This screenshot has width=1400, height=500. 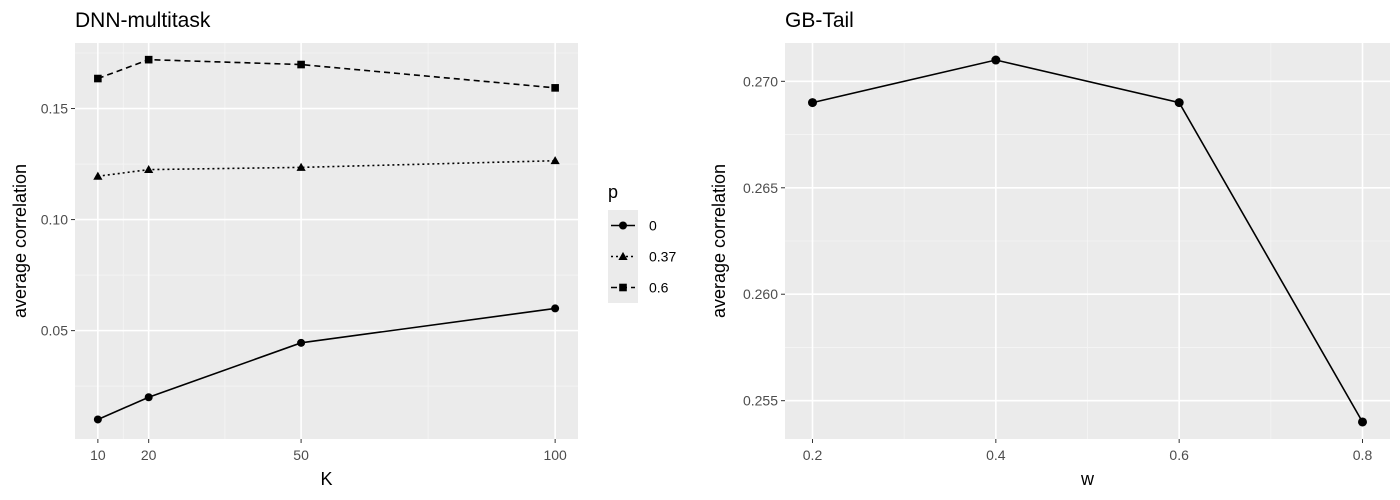 I want to click on x-tick-label: 0.6, so click(x=1179, y=455).